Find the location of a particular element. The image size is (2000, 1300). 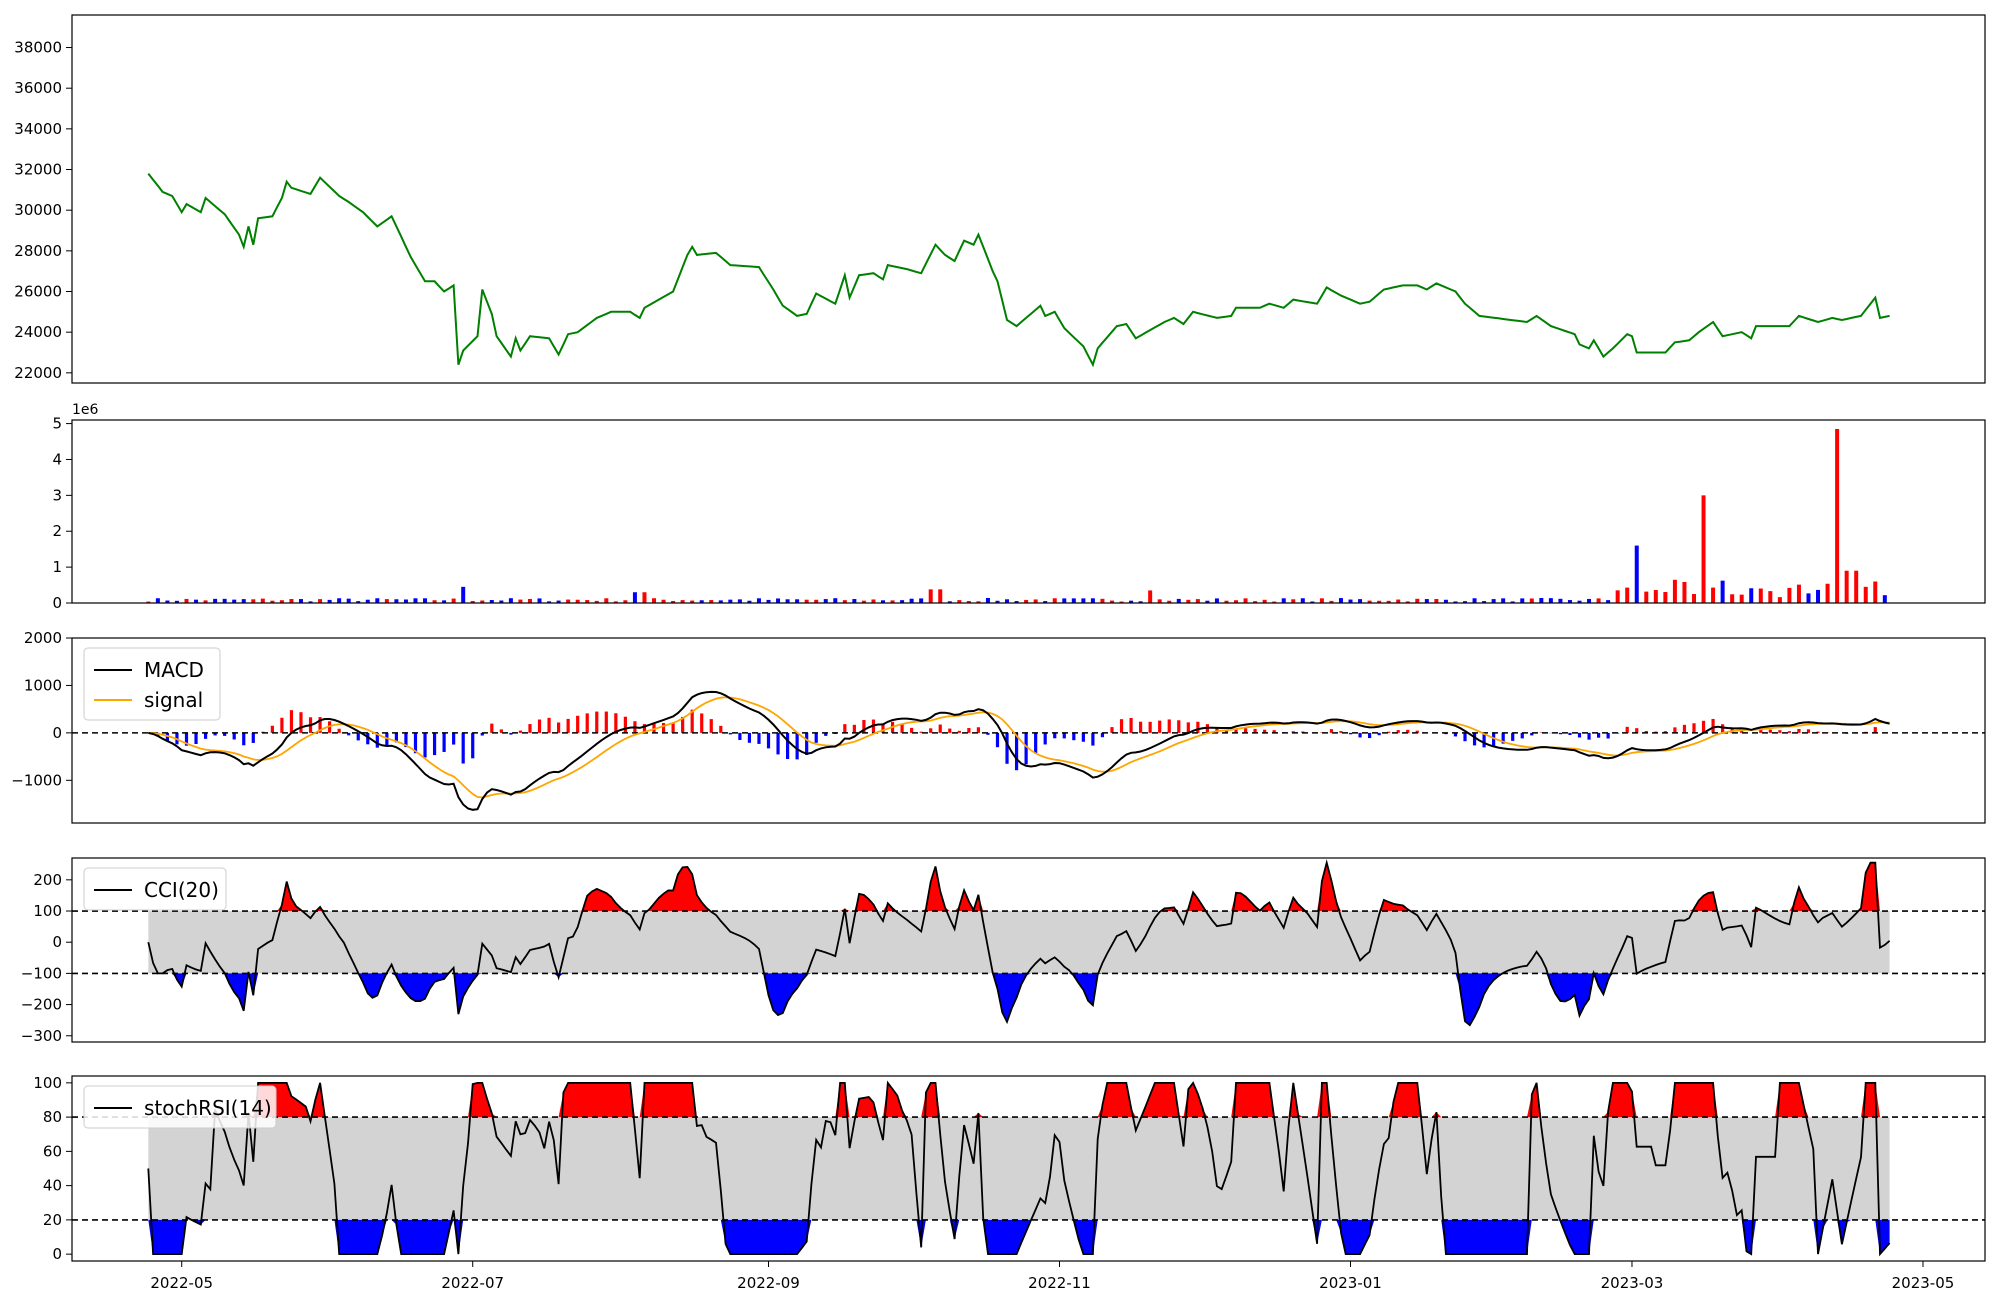

macd-line is located at coordinates (1019, 750).